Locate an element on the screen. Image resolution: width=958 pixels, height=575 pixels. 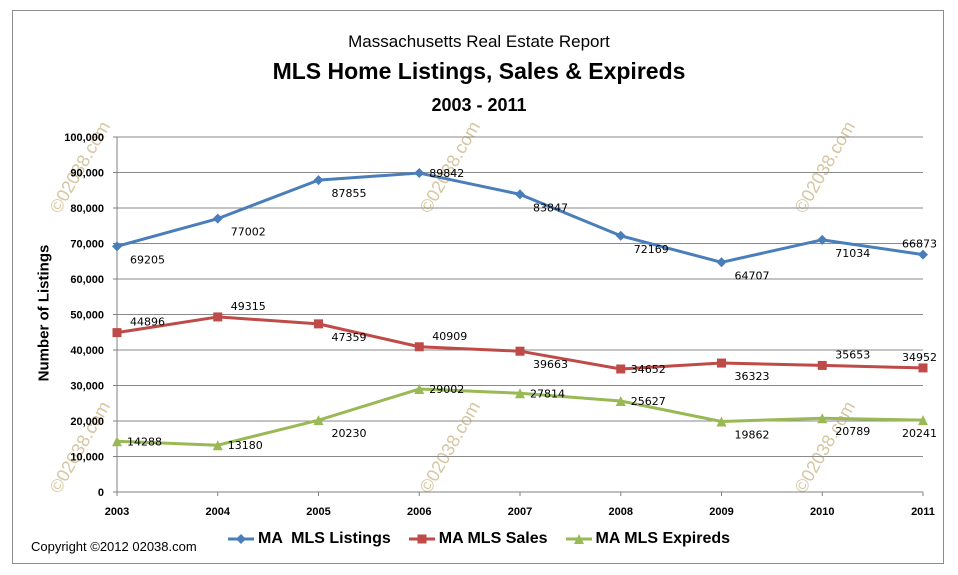
x-tick-label: 2005 is located at coordinates (318, 512).